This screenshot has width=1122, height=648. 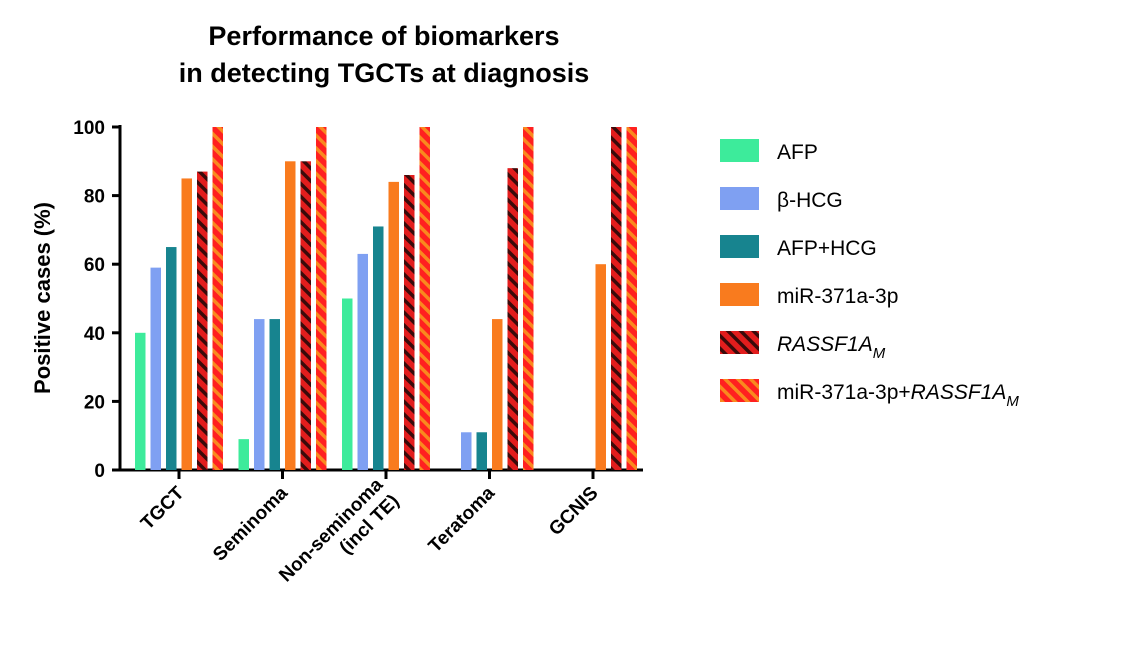 I want to click on legend-label: AFP, so click(x=797, y=152).